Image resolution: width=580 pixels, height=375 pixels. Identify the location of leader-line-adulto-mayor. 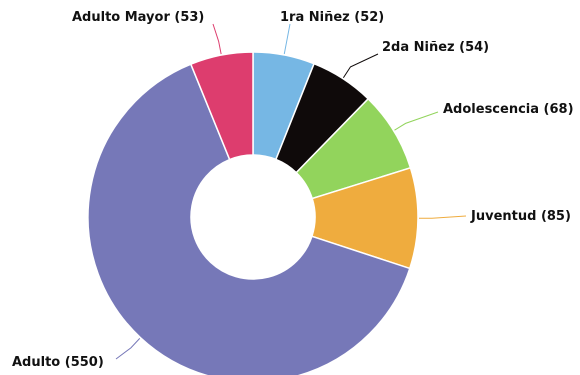
(217, 39).